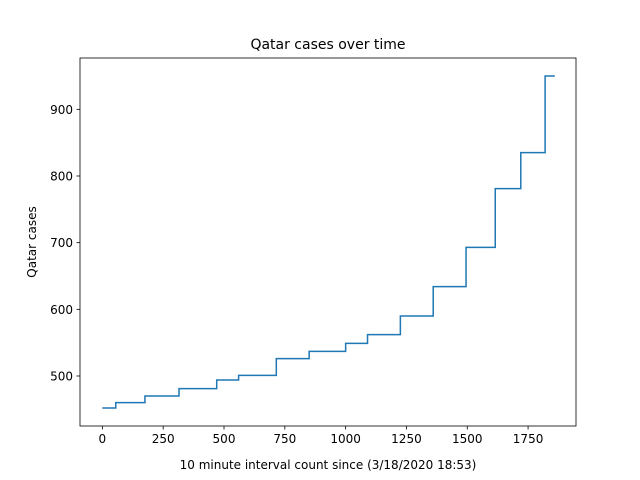  Describe the element at coordinates (345, 439) in the screenshot. I see `x-tick-label: 1000` at that location.